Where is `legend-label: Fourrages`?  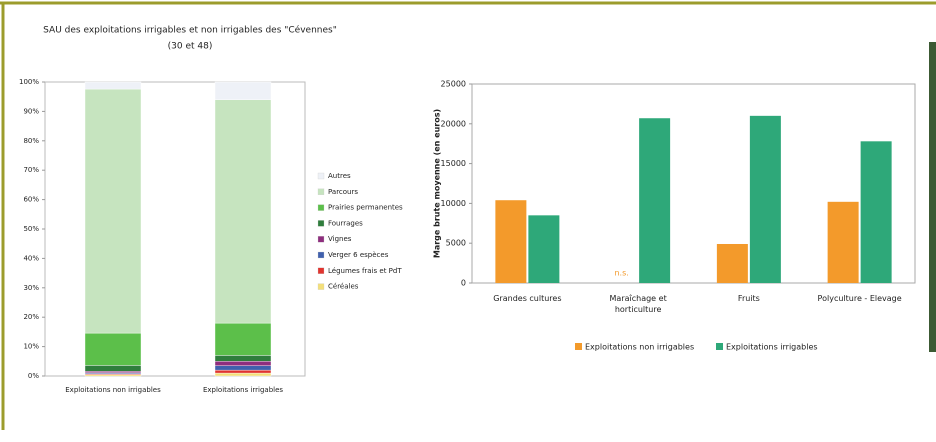
legend-label: Fourrages is located at coordinates (345, 223).